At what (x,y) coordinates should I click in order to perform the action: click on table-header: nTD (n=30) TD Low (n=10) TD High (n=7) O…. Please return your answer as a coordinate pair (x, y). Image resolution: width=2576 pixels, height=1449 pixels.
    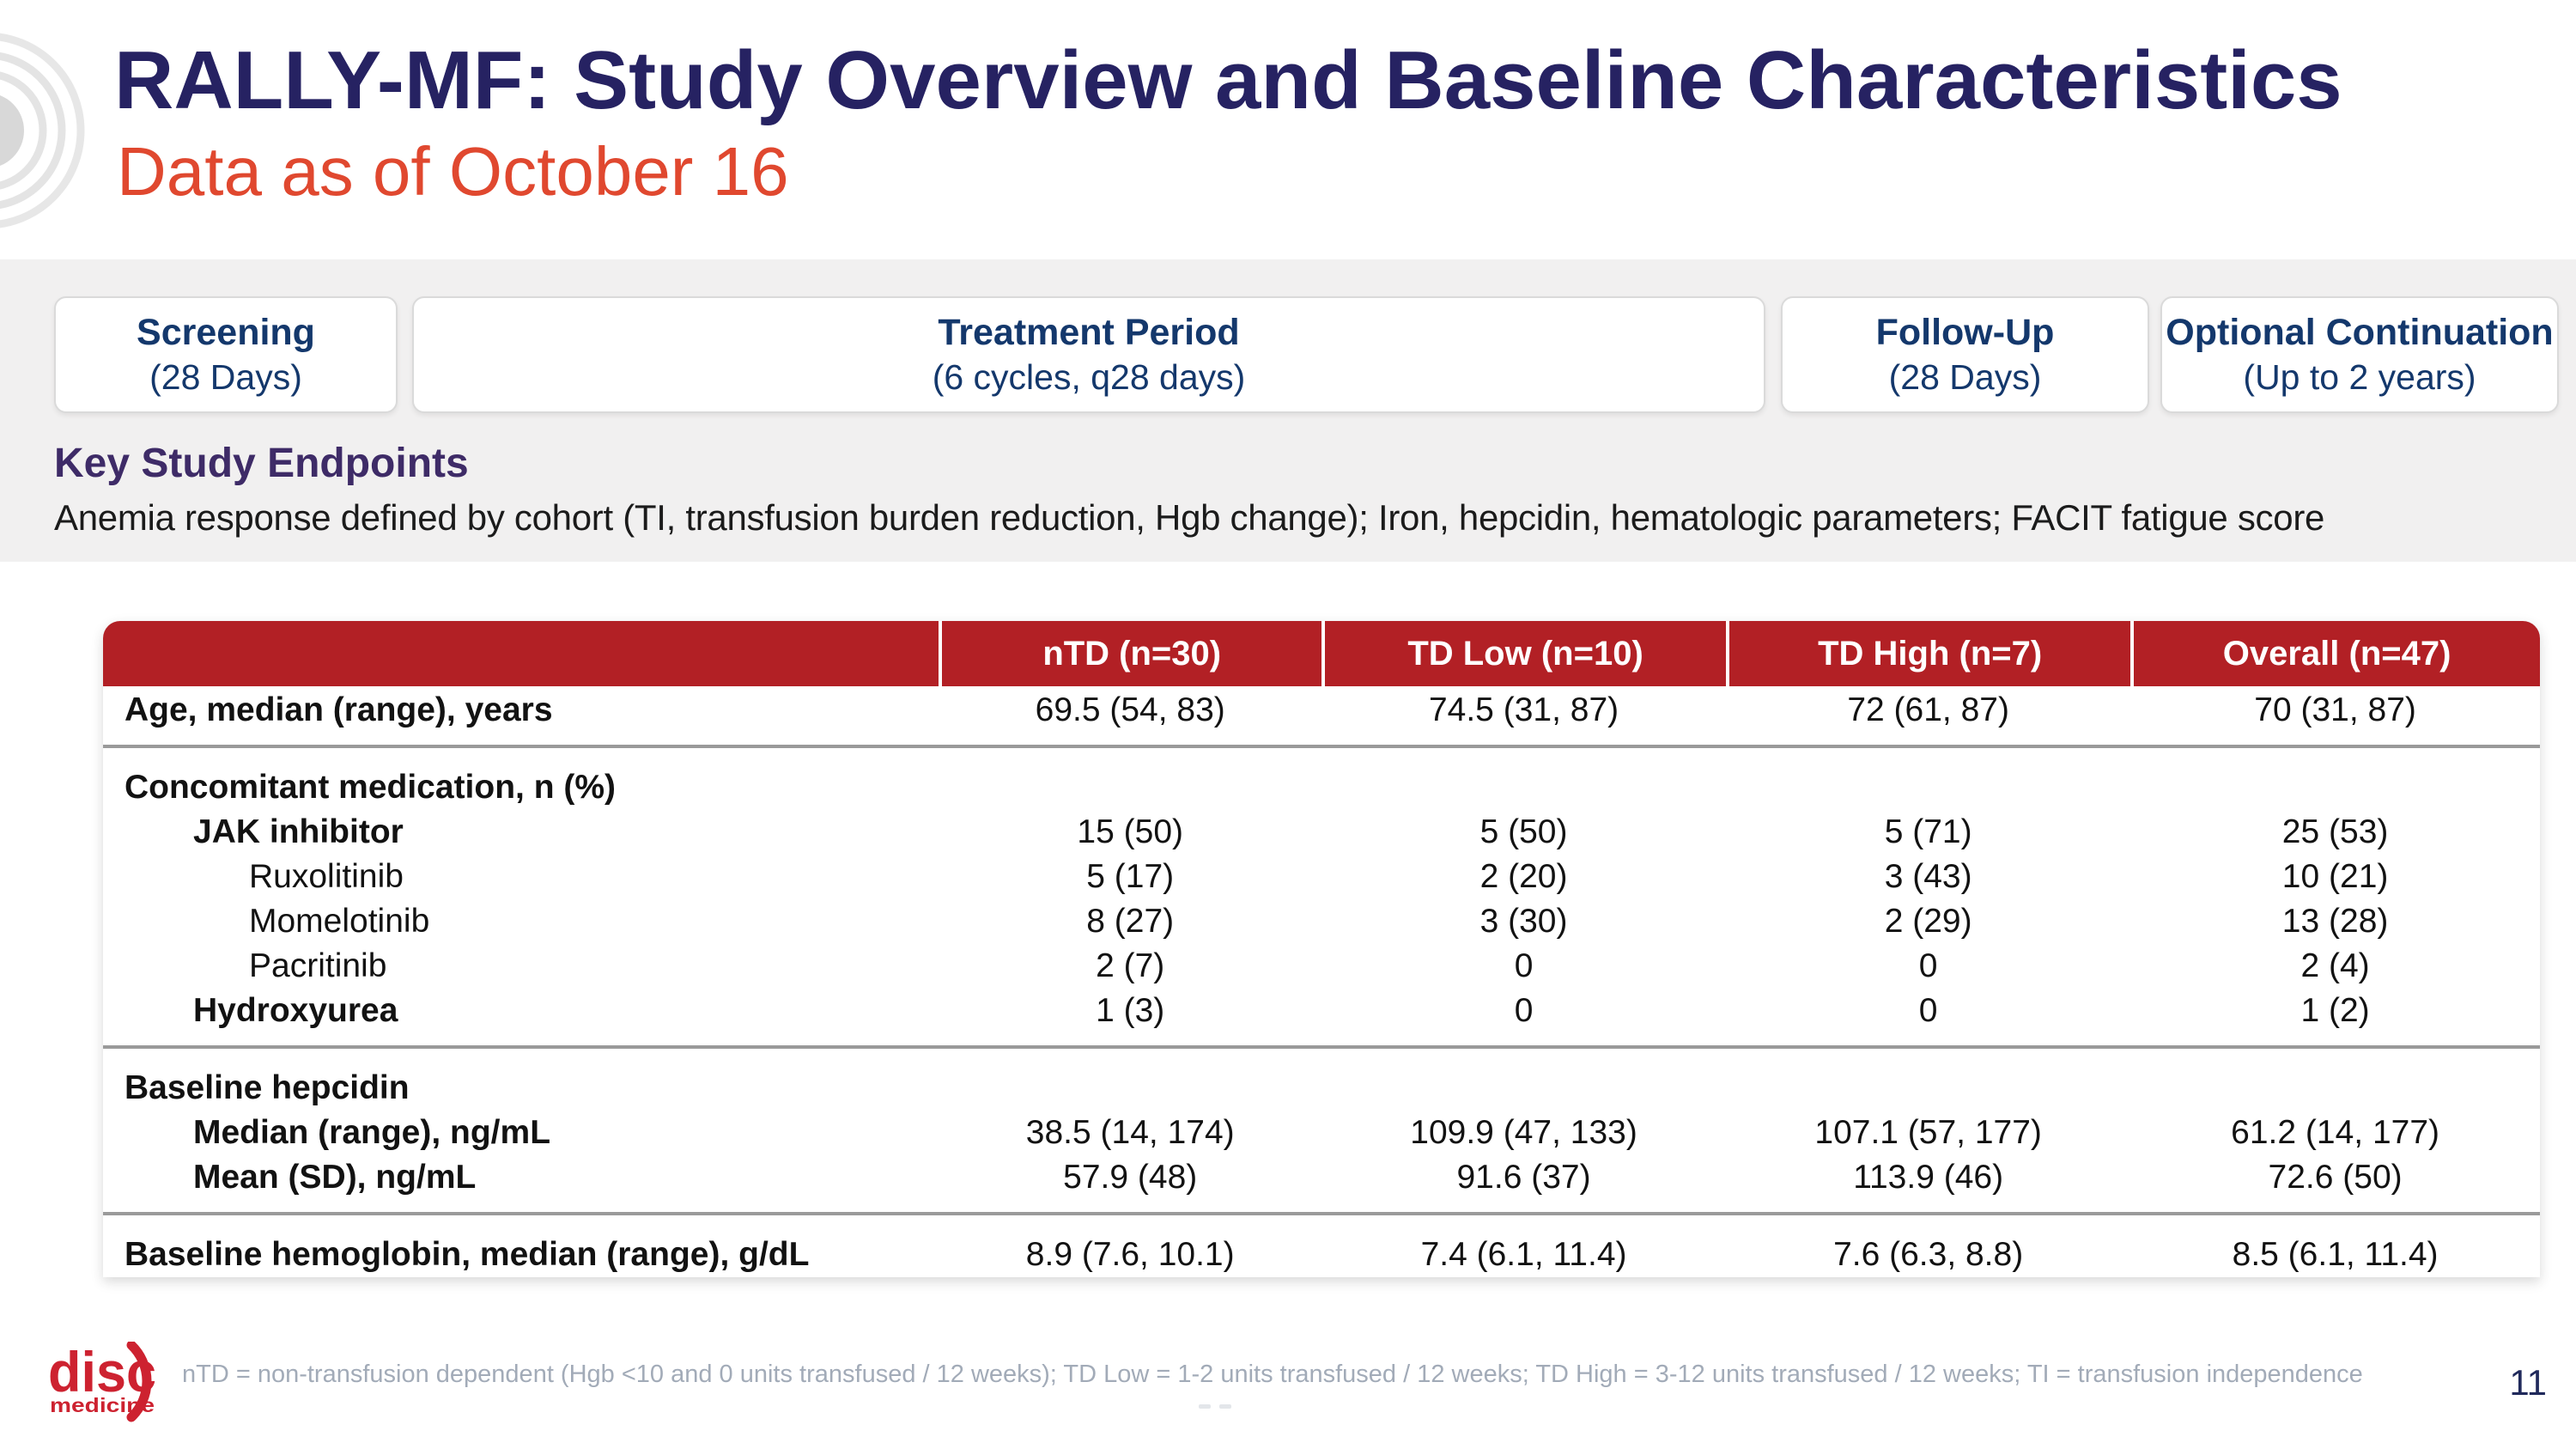
    Looking at the image, I should click on (1321, 653).